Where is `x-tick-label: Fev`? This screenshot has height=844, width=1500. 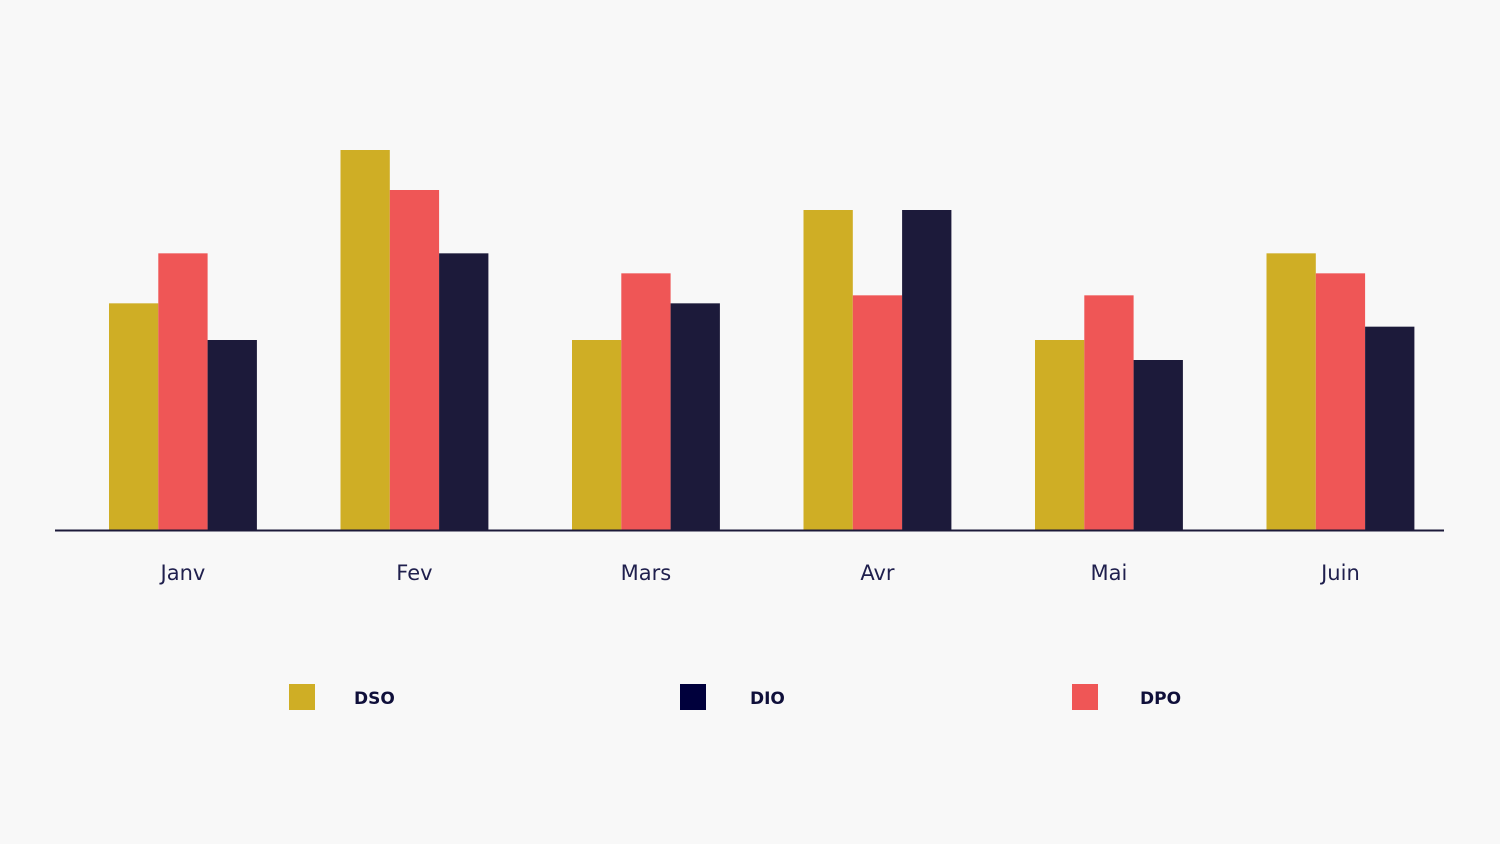
x-tick-label: Fev is located at coordinates (414, 573).